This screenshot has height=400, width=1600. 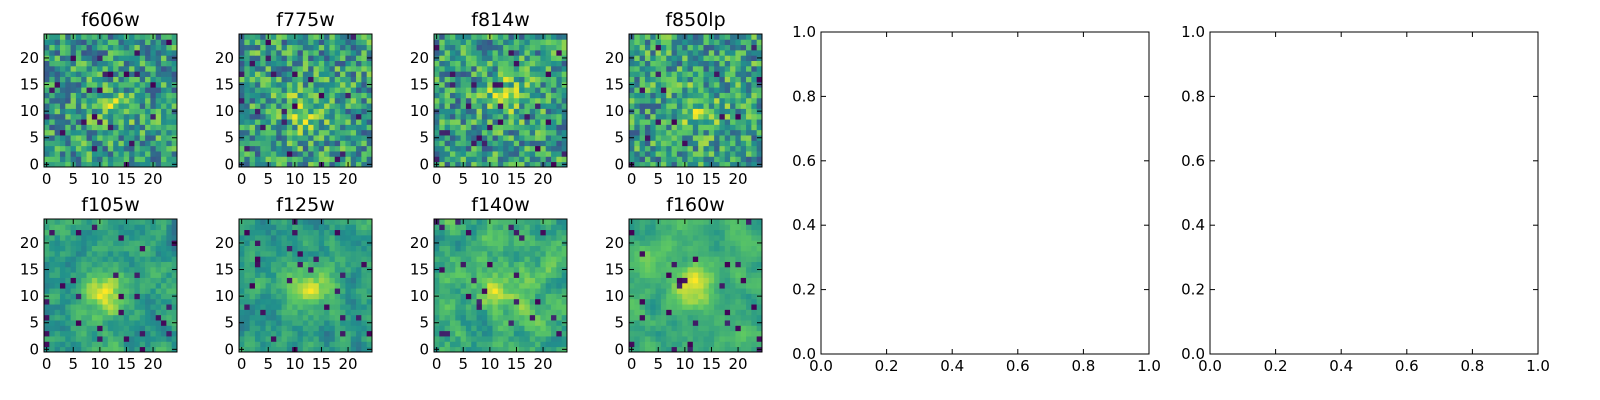 I want to click on x-tick-label: 20, so click(x=543, y=179).